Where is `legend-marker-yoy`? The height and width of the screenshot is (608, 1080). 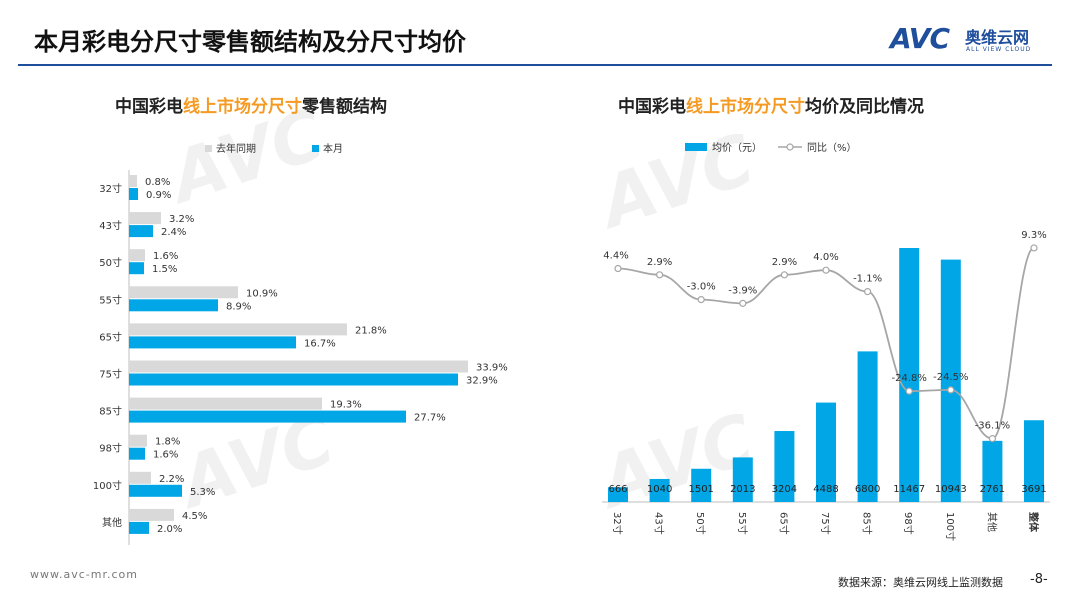
legend-marker-yoy is located at coordinates (790, 147).